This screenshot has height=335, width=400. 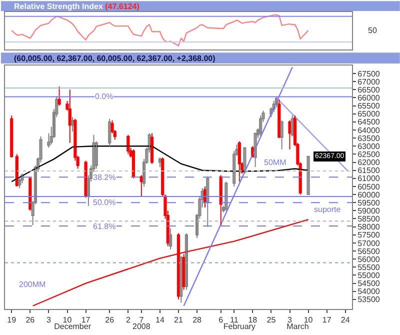 What do you see at coordinates (369, 114) in the screenshot?
I see `y-tick-label: 65000` at bounding box center [369, 114].